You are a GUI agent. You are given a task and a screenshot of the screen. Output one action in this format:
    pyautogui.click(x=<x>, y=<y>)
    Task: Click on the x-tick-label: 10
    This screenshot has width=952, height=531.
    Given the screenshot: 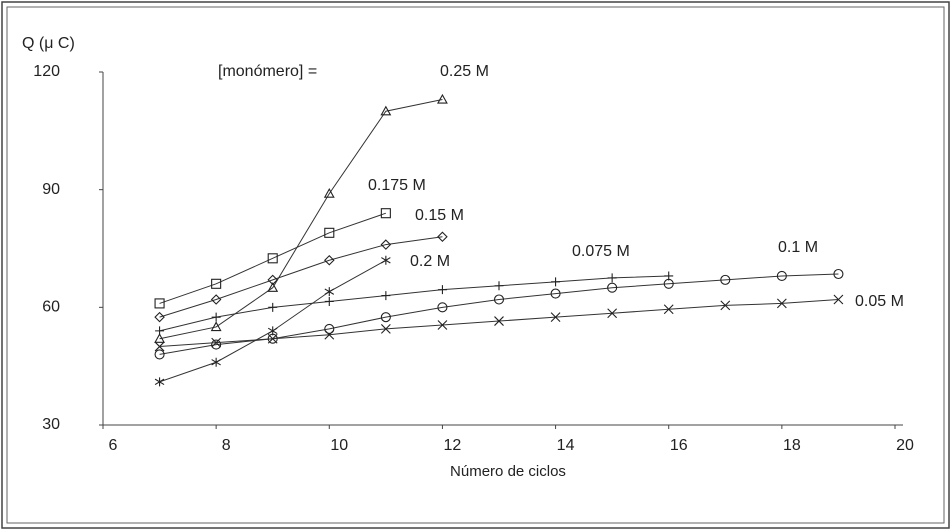 What is the action you would take?
    pyautogui.click(x=339, y=445)
    